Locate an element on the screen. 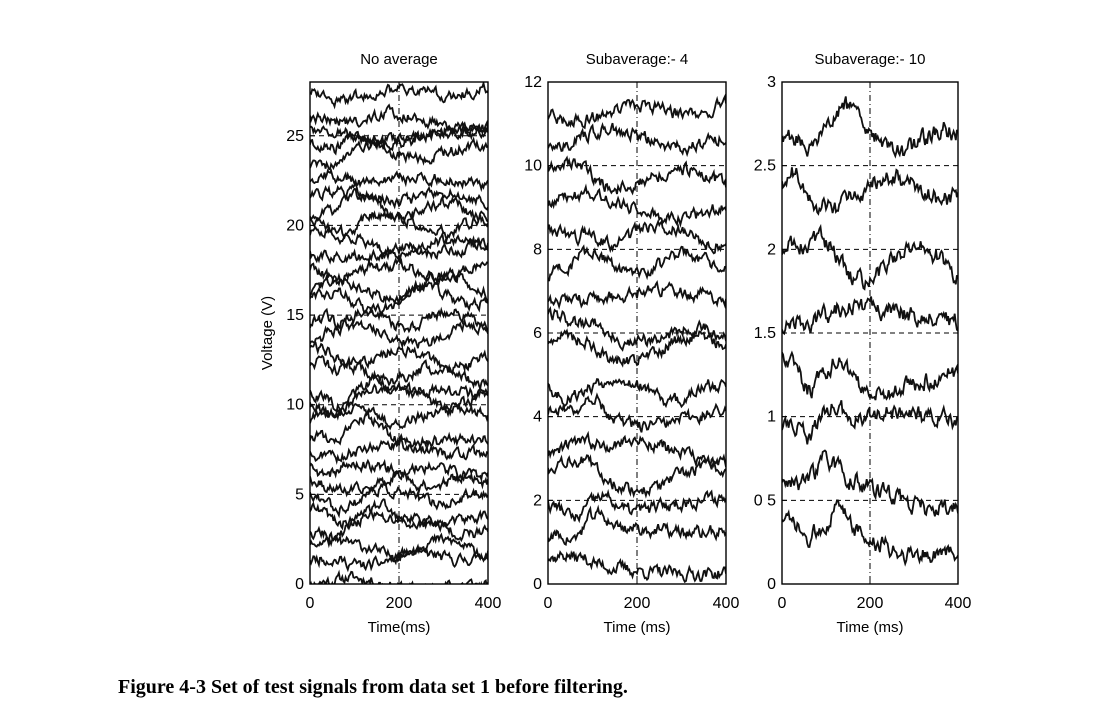  y-tick-label: 15 is located at coordinates (295, 315).